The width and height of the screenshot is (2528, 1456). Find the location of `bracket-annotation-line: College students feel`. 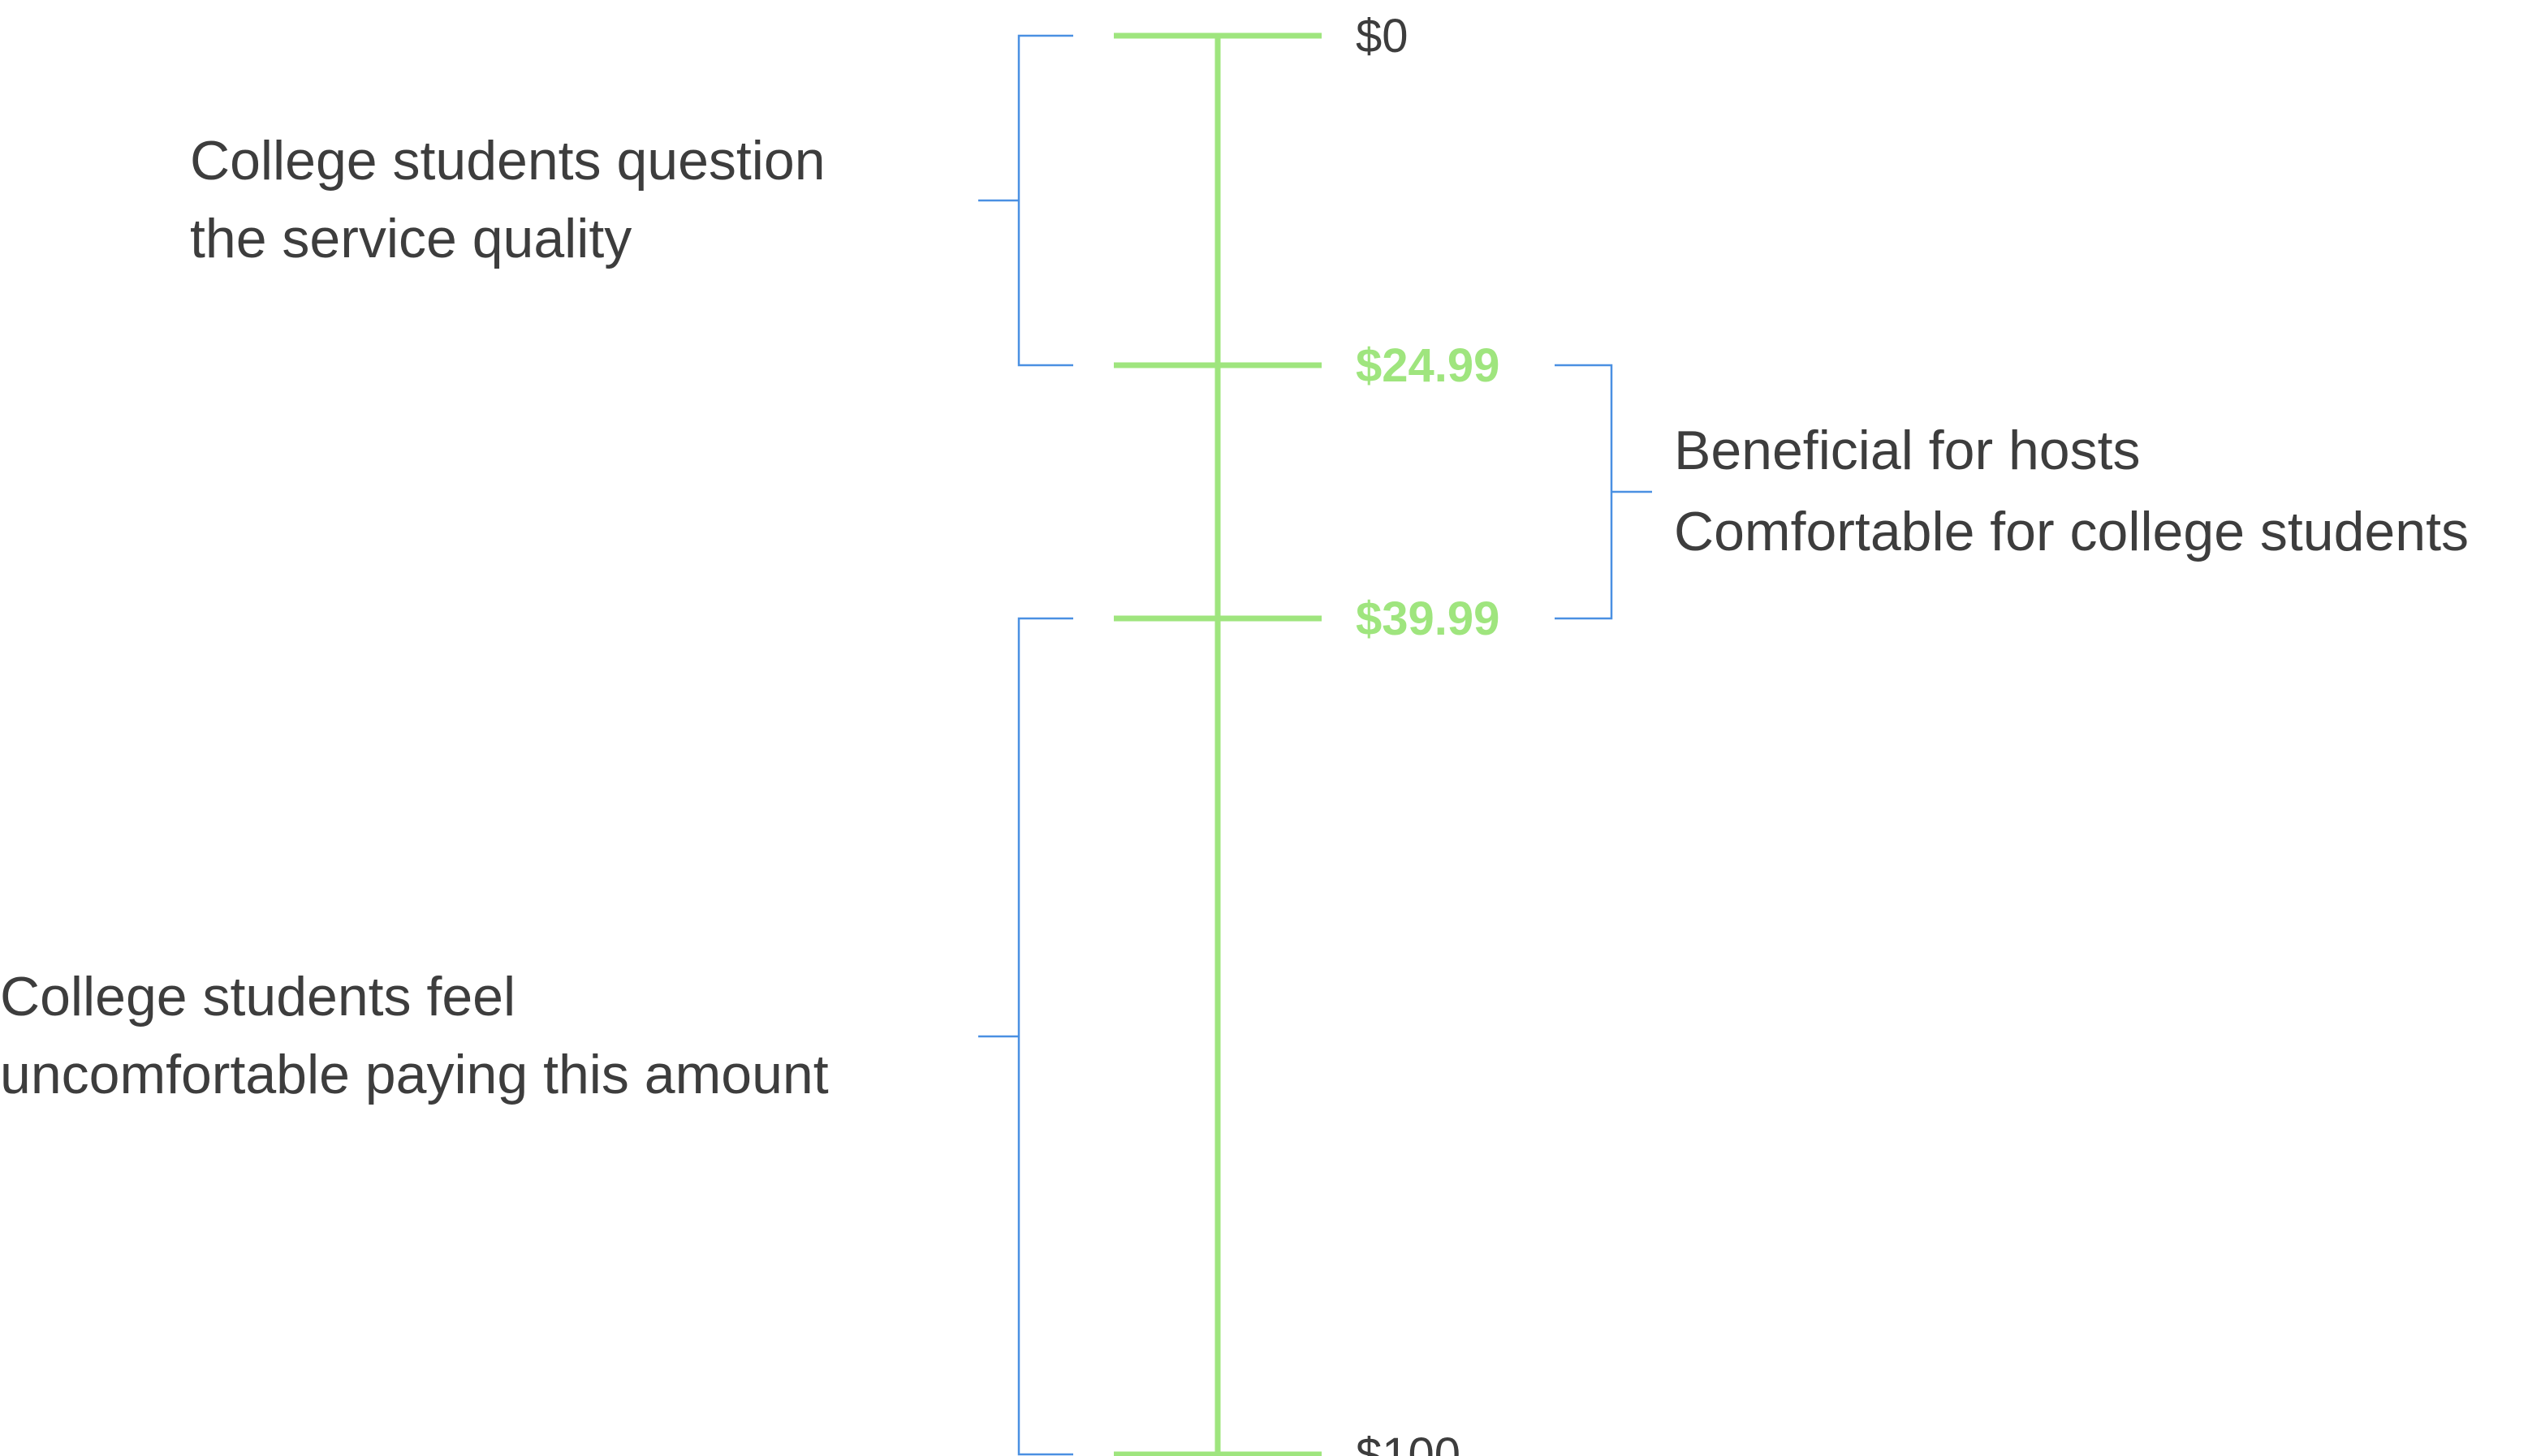

bracket-annotation-line: College students feel is located at coordinates (258, 996).